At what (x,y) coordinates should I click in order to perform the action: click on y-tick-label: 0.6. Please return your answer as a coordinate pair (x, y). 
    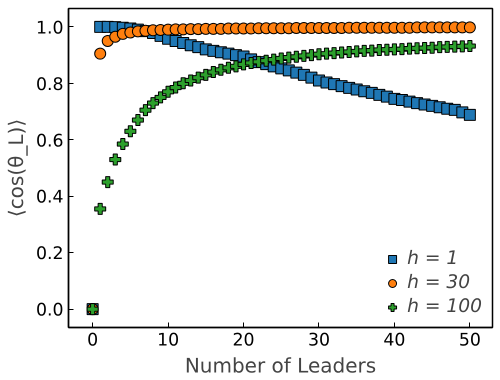
    Looking at the image, I should click on (50, 141).